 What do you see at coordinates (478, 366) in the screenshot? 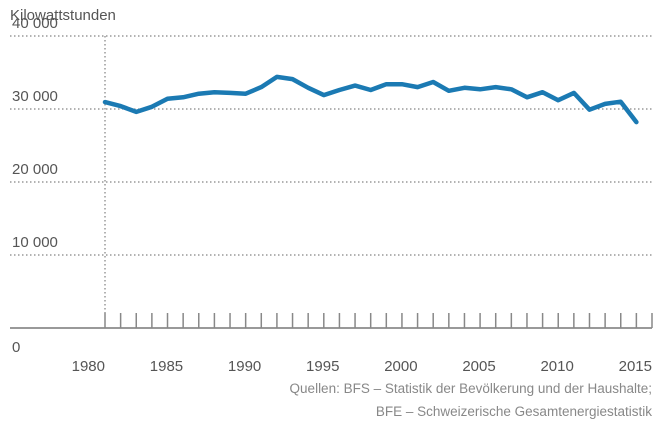
I see `x-tick-label: 2005` at bounding box center [478, 366].